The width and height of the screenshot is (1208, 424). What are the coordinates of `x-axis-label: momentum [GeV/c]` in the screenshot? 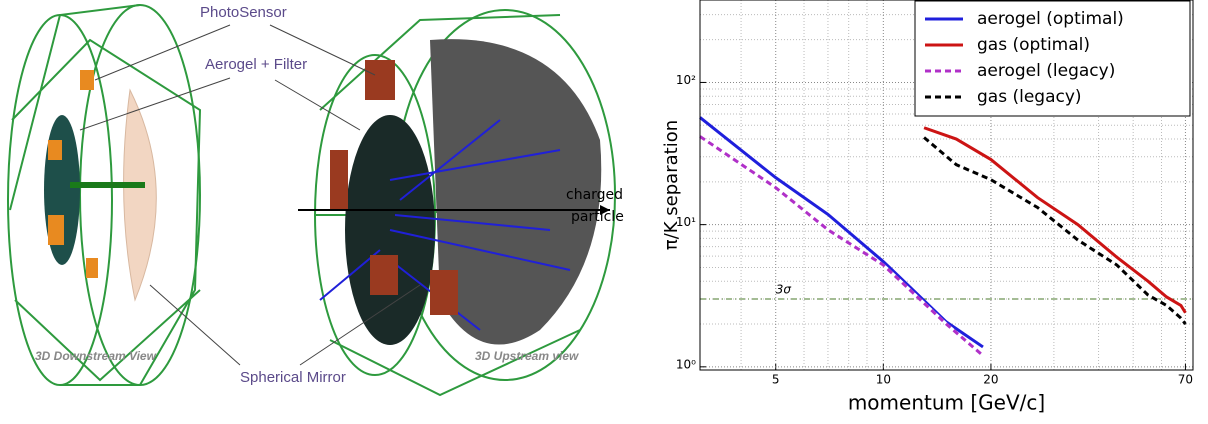 It's located at (946, 403).